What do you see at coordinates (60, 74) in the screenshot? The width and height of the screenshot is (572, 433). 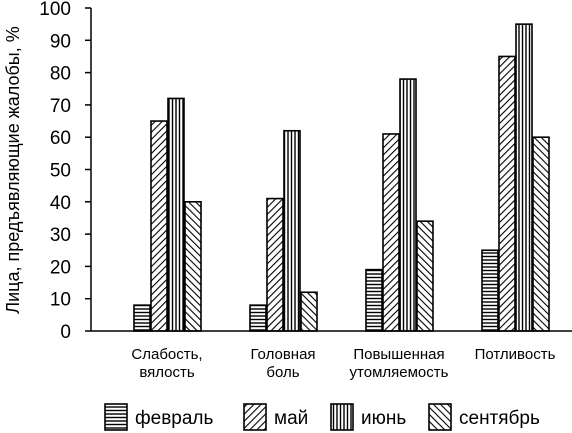 I see `y-tick-label: 80` at bounding box center [60, 74].